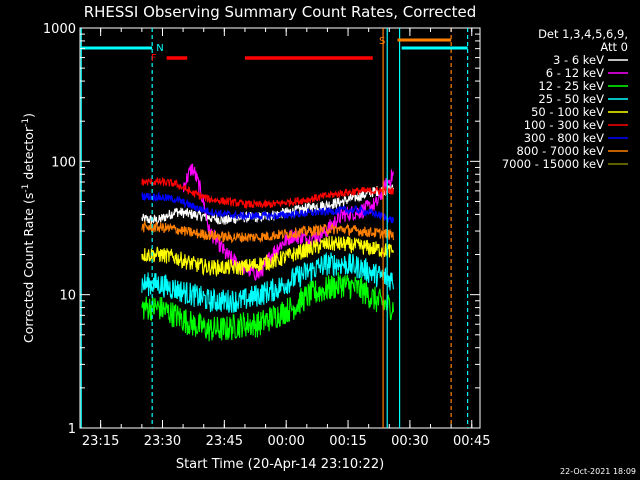 Image resolution: width=640 pixels, height=480 pixels. Describe the element at coordinates (564, 138) in the screenshot. I see `legend-label: 300 - 800 keV` at that location.